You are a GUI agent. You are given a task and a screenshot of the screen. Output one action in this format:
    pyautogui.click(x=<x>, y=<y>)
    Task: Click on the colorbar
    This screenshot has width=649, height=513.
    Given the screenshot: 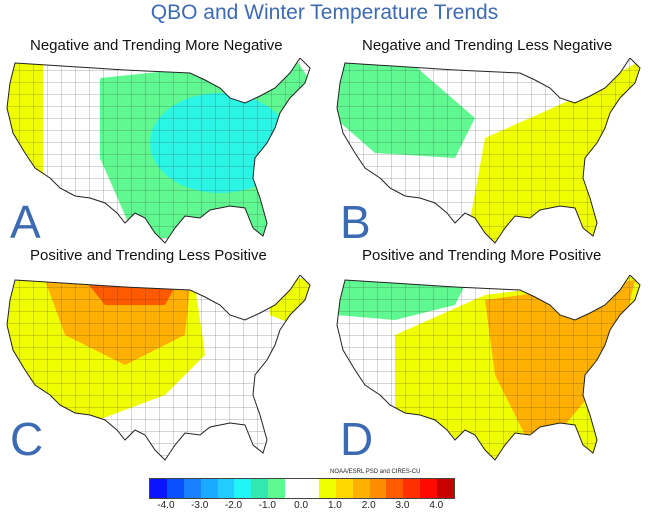 What is the action you would take?
    pyautogui.click(x=302, y=488)
    